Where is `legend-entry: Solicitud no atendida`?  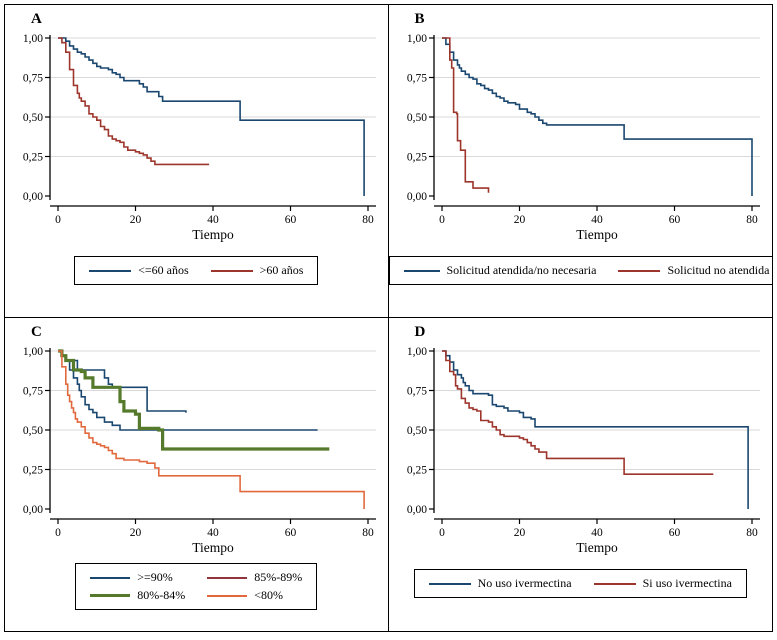 legend-entry: Solicitud no atendida is located at coordinates (693, 270).